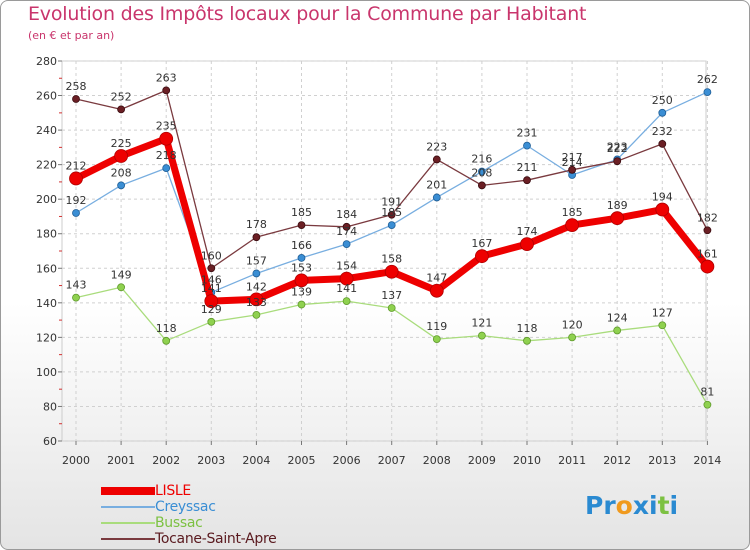 Image resolution: width=750 pixels, height=550 pixels. What do you see at coordinates (662, 131) in the screenshot?
I see `data-label: 232` at bounding box center [662, 131].